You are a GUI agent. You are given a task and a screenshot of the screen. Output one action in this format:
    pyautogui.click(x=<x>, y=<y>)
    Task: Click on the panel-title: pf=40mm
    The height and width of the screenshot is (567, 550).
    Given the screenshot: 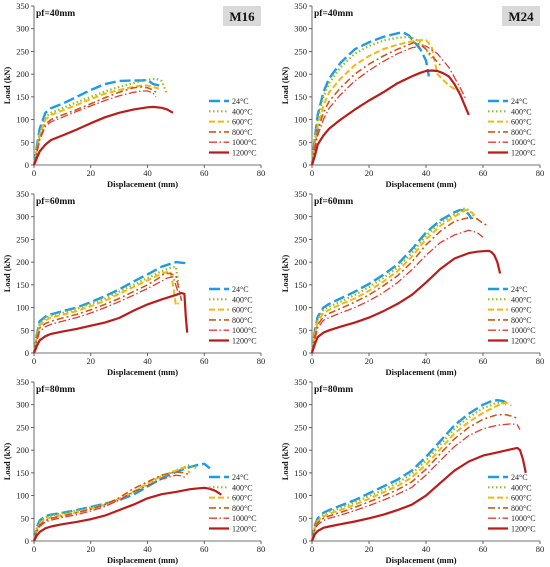 What is the action you would take?
    pyautogui.click(x=333, y=14)
    